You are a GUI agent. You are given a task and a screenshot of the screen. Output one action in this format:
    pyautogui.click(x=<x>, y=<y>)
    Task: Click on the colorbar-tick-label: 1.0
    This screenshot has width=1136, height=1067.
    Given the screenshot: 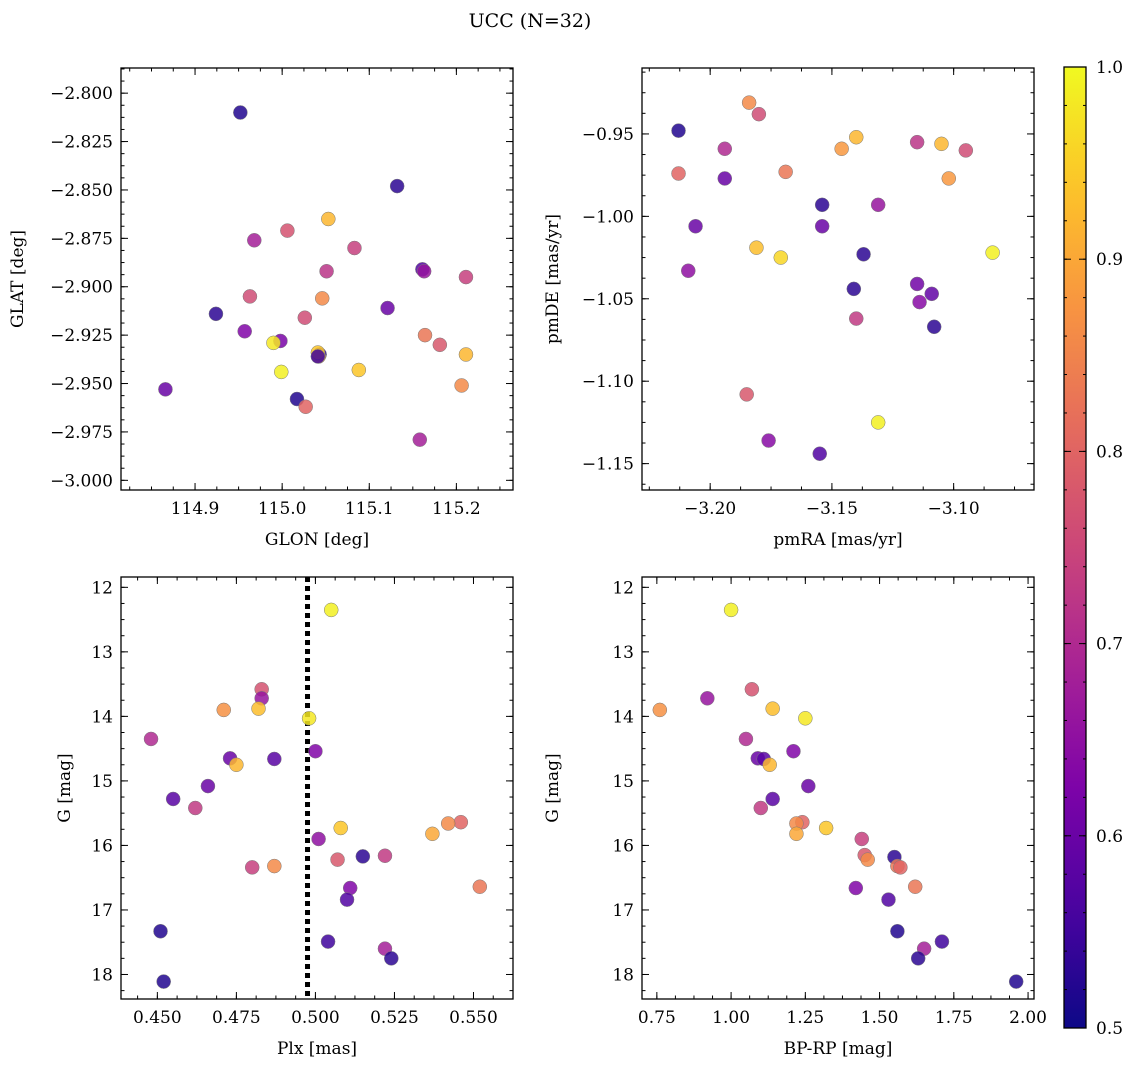 What is the action you would take?
    pyautogui.click(x=1109, y=68)
    